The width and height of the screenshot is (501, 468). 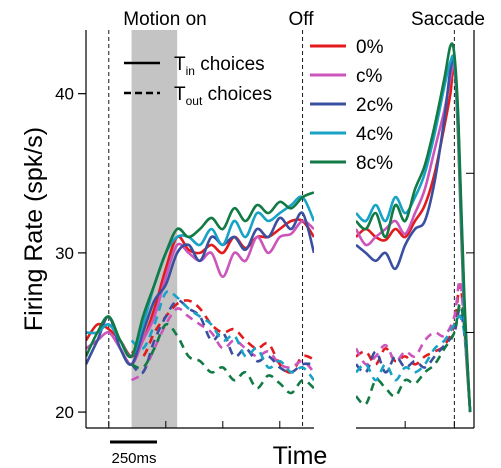 What do you see at coordinates (133, 458) in the screenshot?
I see `scale-bar-label: 250ms` at bounding box center [133, 458].